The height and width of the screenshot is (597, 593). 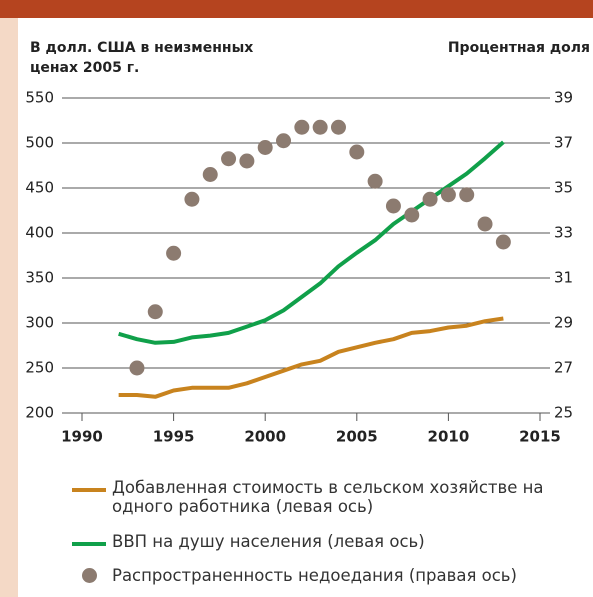 What do you see at coordinates (39, 98) in the screenshot?
I see `y-tick-label: 550` at bounding box center [39, 98].